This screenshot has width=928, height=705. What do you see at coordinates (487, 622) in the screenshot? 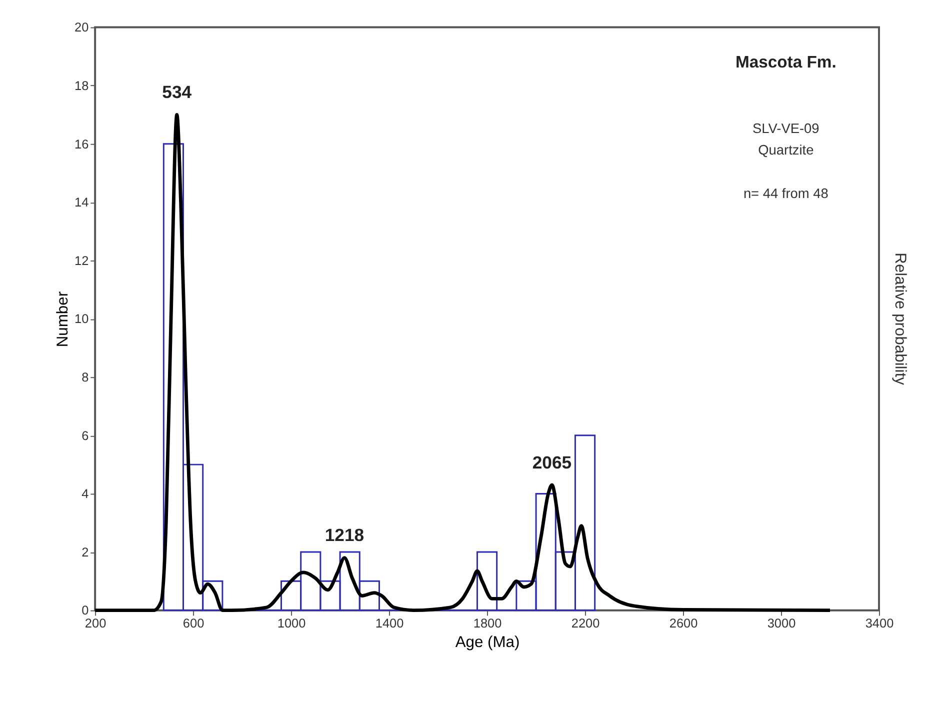
I see `x-tick-label: 1800` at bounding box center [487, 622].